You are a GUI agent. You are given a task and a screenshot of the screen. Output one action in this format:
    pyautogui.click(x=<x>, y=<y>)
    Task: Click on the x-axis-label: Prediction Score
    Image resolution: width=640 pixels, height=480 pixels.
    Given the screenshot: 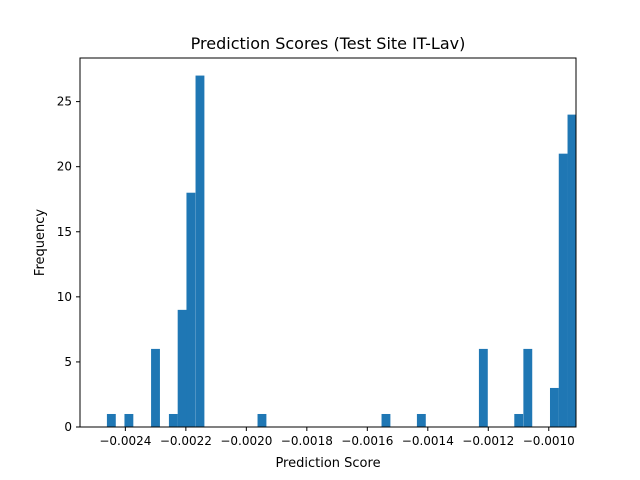 What is the action you would take?
    pyautogui.click(x=327, y=463)
    